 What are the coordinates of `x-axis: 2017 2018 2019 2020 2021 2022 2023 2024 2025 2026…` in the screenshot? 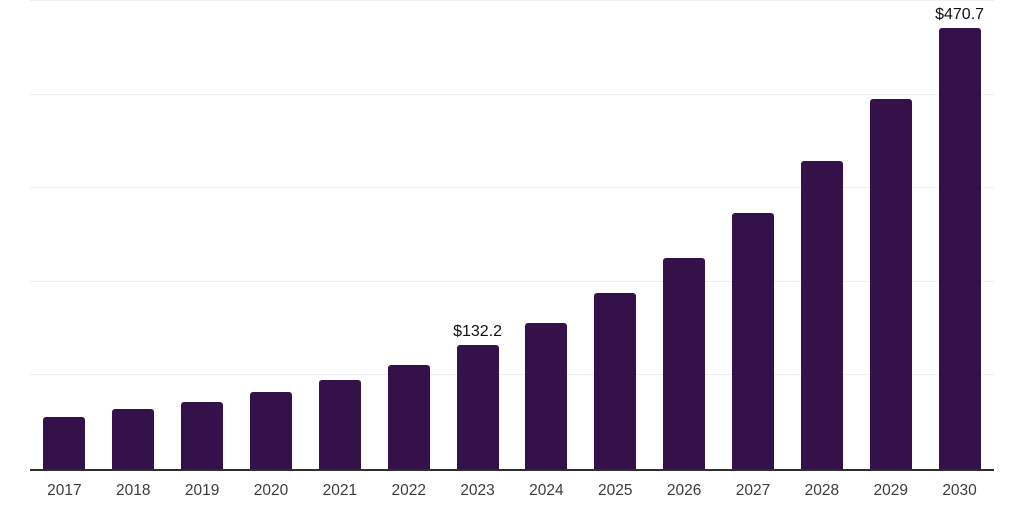 It's located at (512, 492).